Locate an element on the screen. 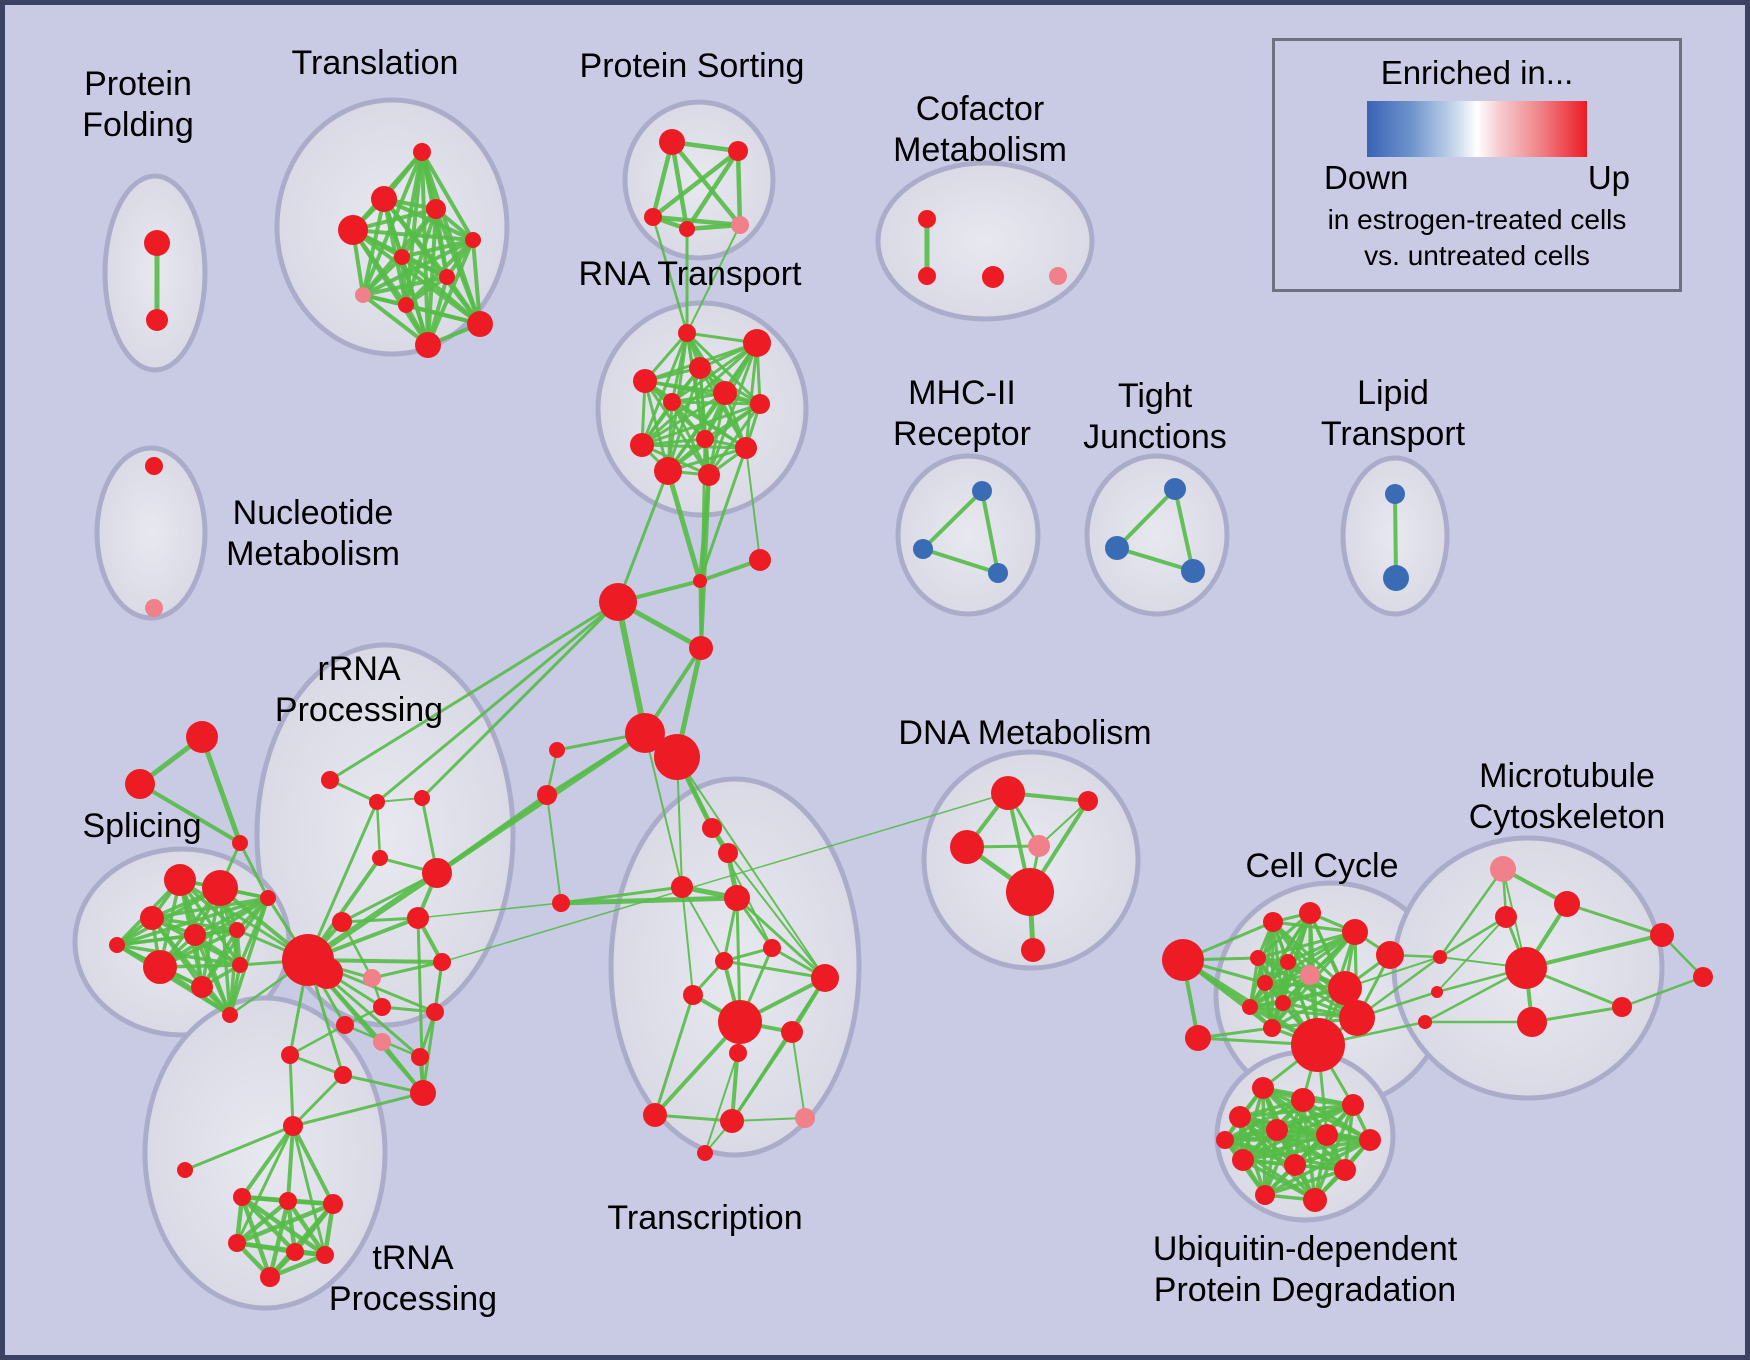  nucleotide-metabolism-label: Nucleotide is located at coordinates (313, 513).